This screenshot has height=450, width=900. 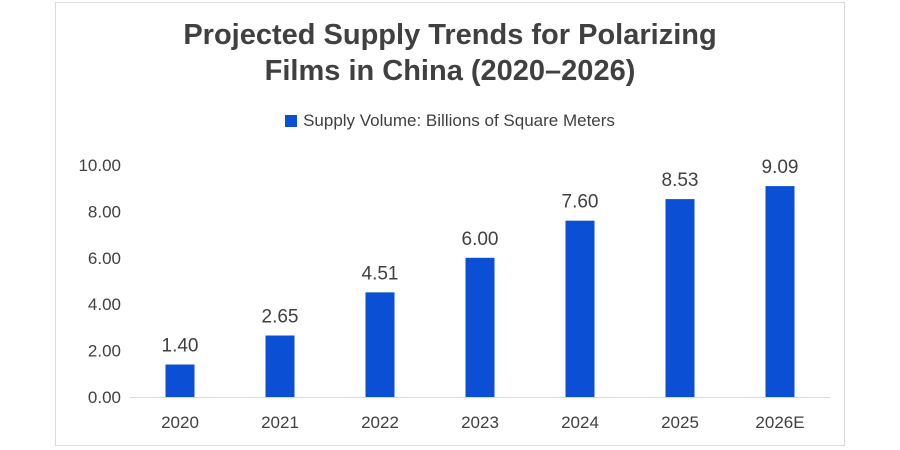 What do you see at coordinates (104, 397) in the screenshot?
I see `y-tick-label: 0.00` at bounding box center [104, 397].